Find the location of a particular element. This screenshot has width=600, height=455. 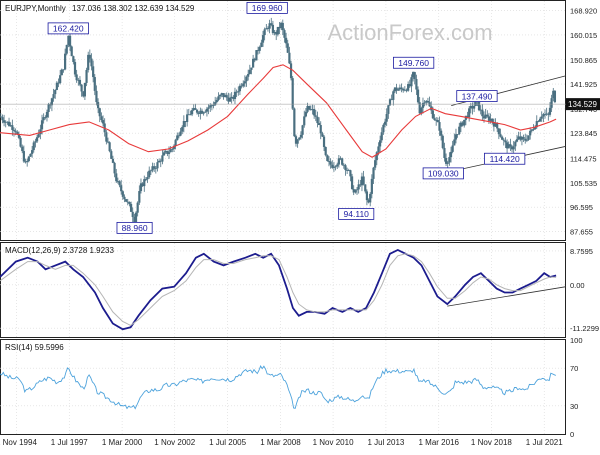

x-tick-label: 1 Nov 1994 is located at coordinates (18, 442).